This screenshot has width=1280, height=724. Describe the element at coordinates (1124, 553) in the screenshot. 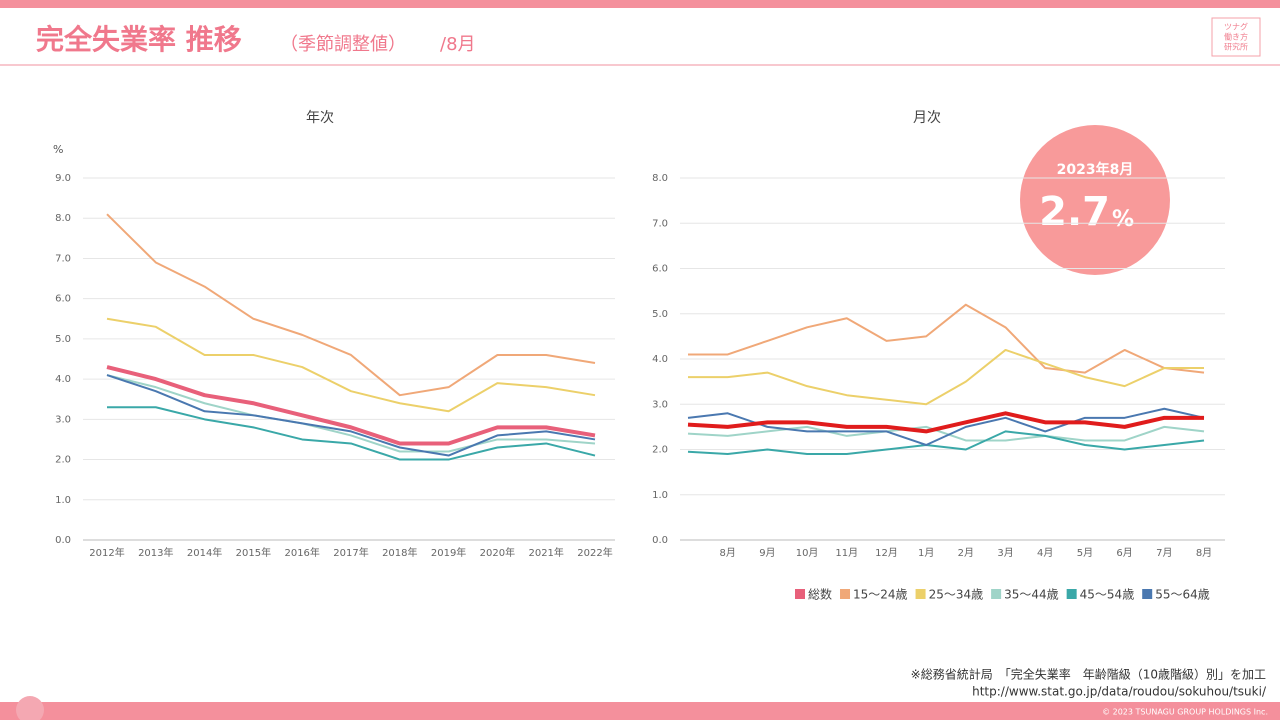

I see `x-tick-label: 6月` at that location.